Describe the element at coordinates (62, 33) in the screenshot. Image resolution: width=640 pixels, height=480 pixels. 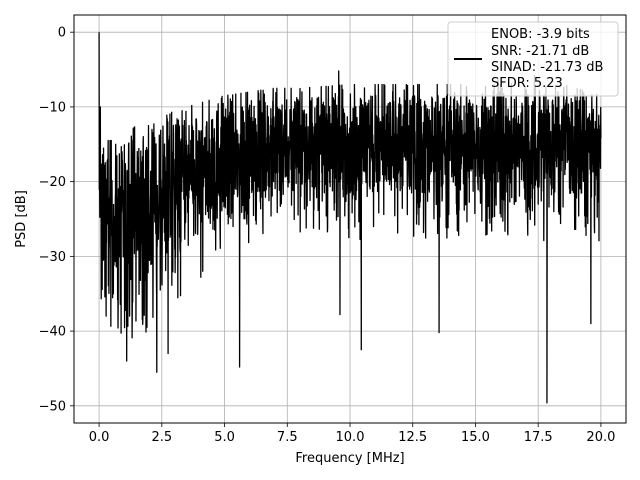
I see `y-tick-label: 0` at that location.